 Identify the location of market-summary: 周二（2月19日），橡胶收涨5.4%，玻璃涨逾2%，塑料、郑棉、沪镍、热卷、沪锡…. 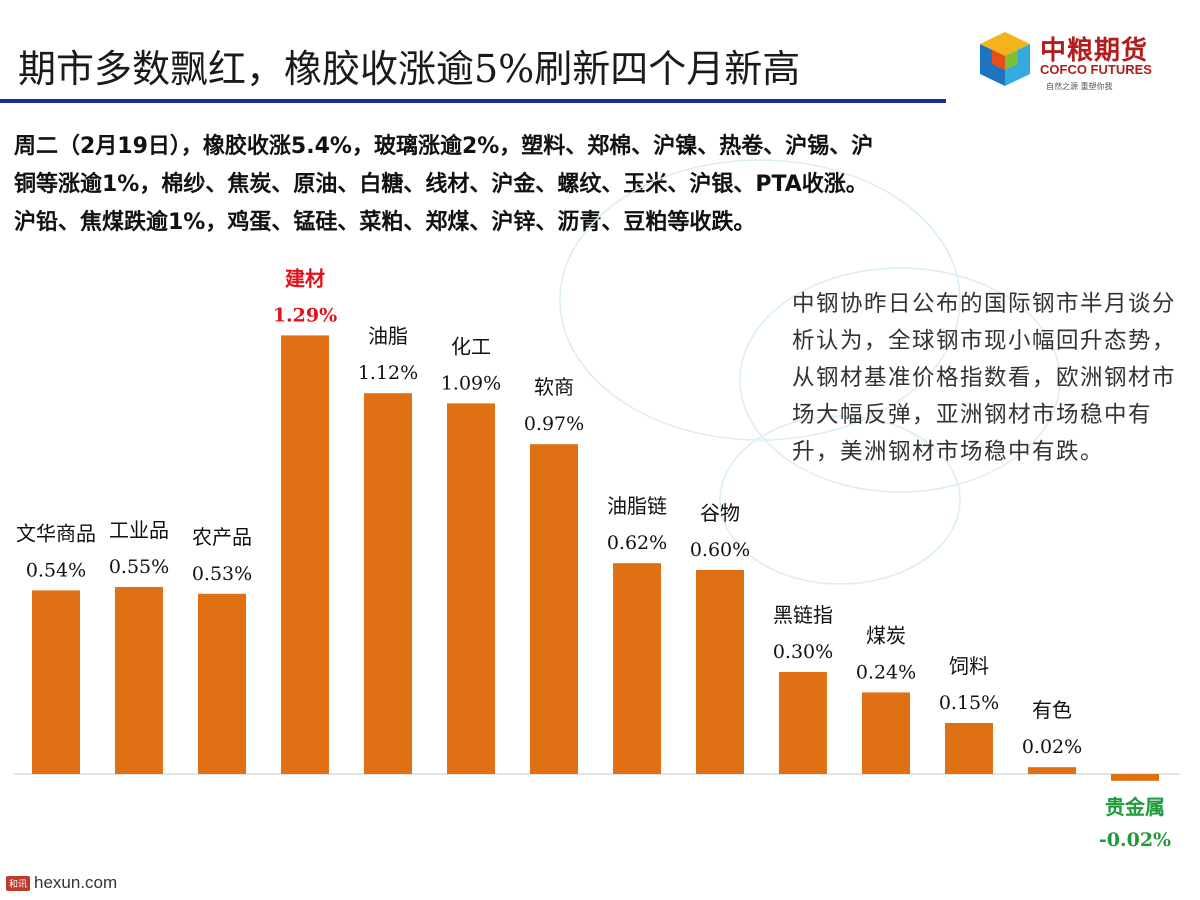
(599, 185).